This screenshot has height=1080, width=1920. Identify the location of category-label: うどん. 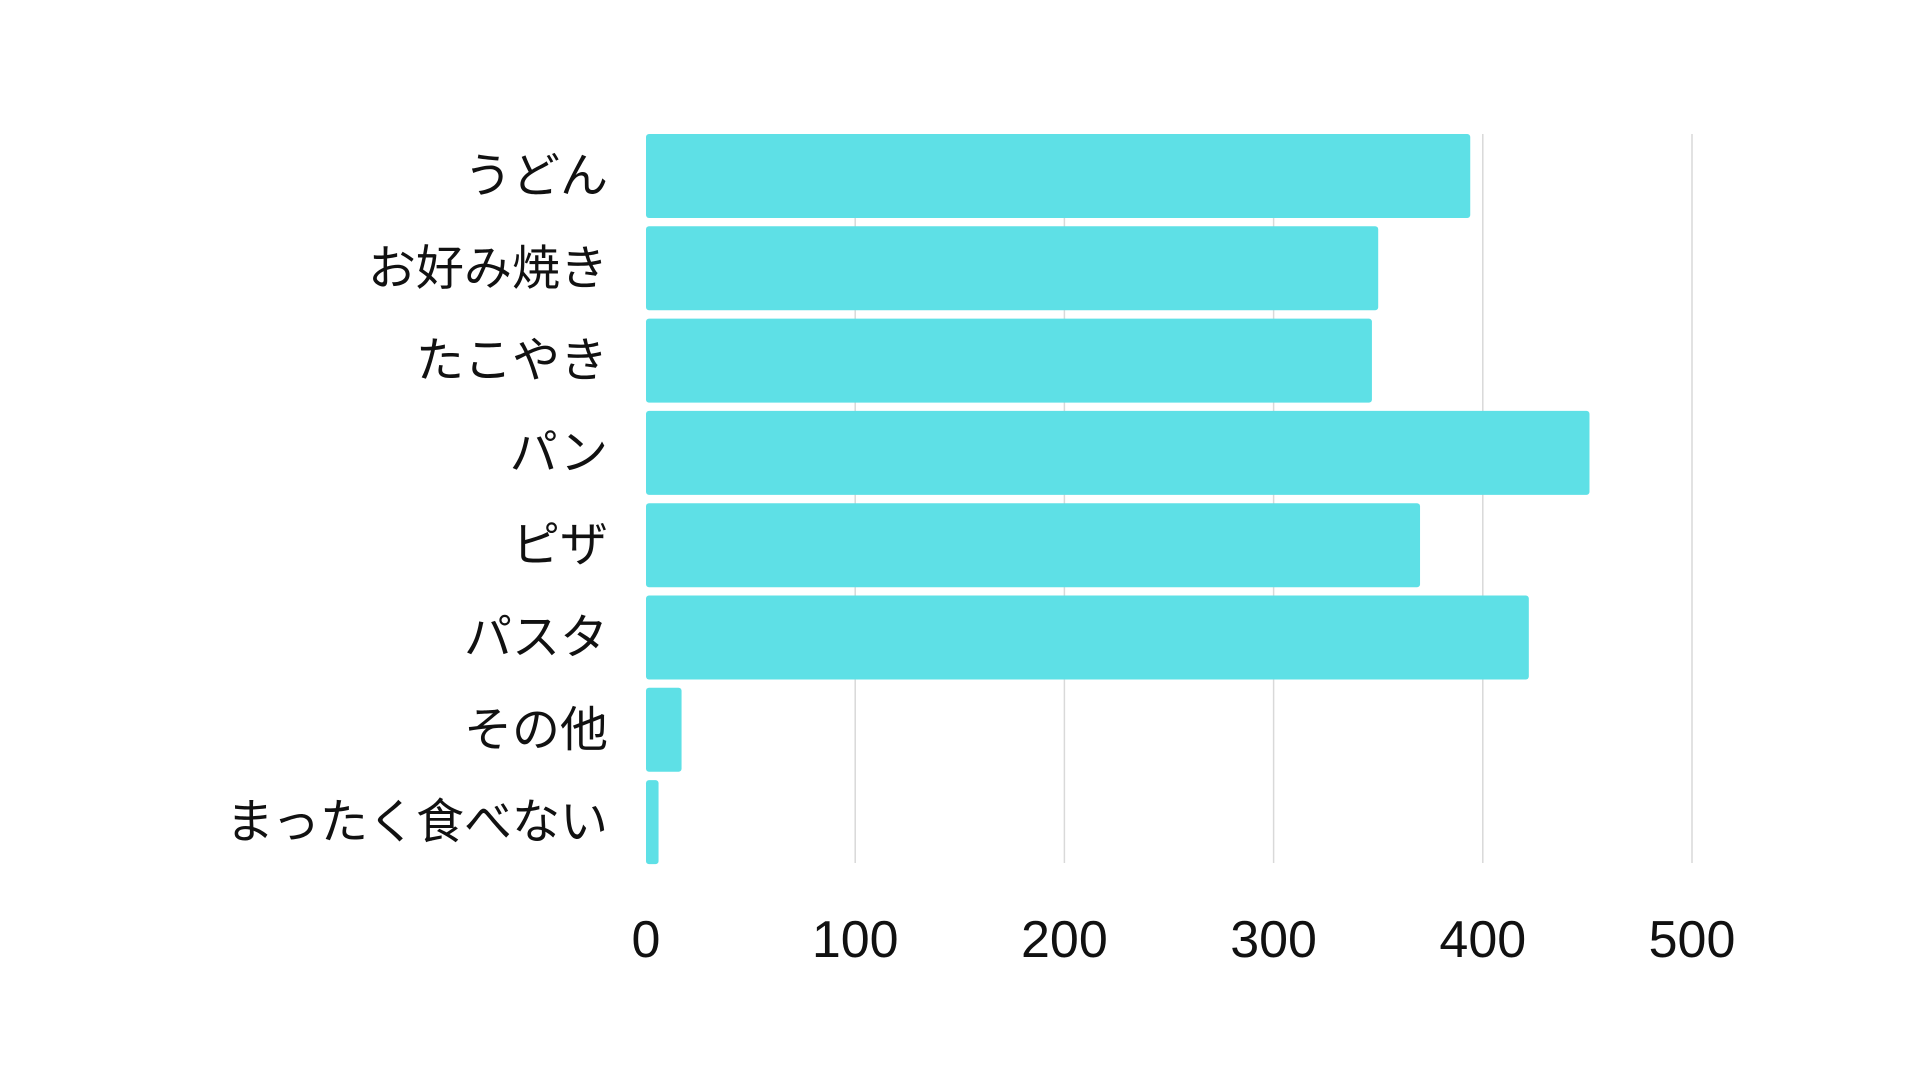
(536, 176).